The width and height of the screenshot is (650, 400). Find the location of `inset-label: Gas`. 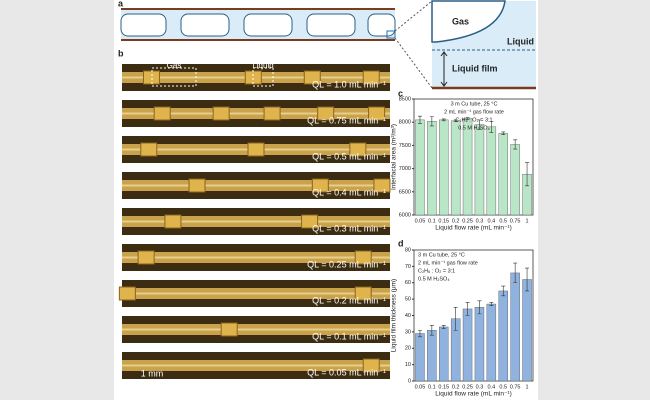

inset-label: Gas is located at coordinates (460, 21).